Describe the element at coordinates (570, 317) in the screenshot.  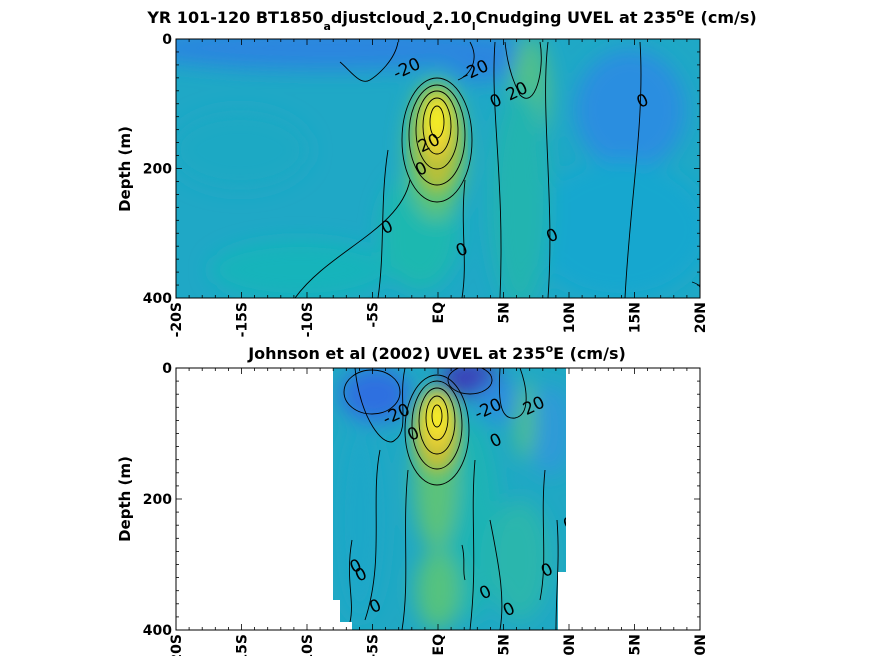
I see `top-x-tick-label: 10N` at that location.